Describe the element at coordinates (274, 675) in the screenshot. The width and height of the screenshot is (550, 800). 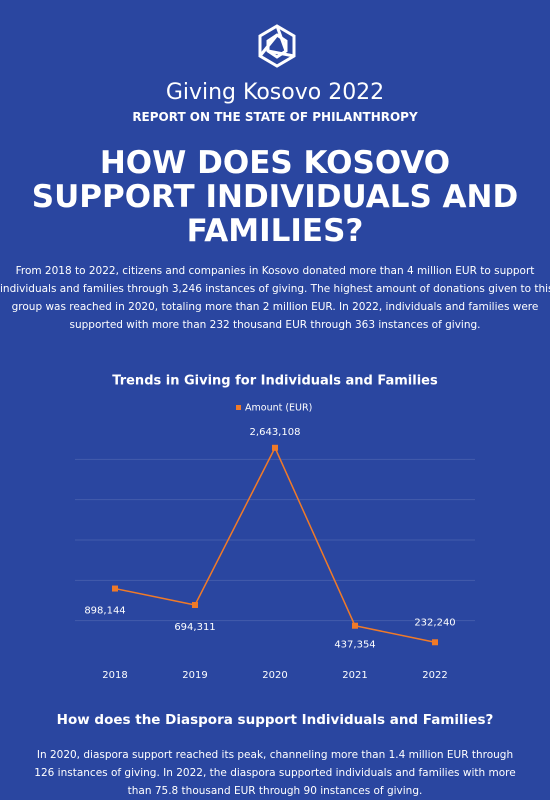
I see `x-tick-label: 2020` at that location.